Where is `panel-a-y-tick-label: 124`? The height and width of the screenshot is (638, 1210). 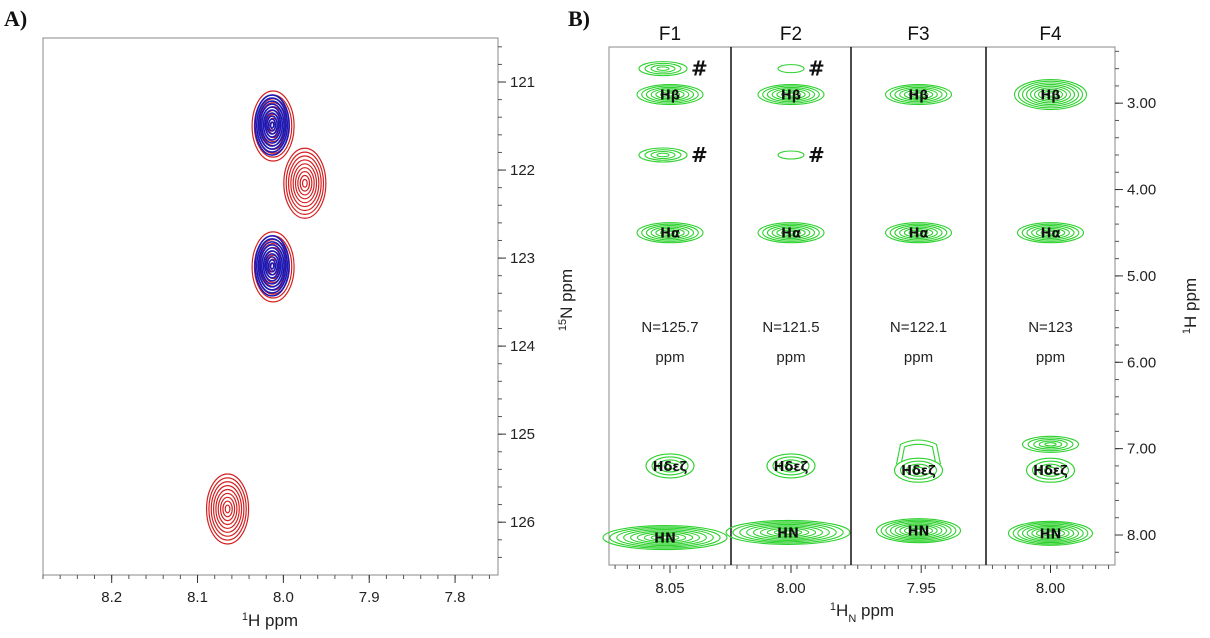 panel-a-y-tick-label: 124 is located at coordinates (522, 346).